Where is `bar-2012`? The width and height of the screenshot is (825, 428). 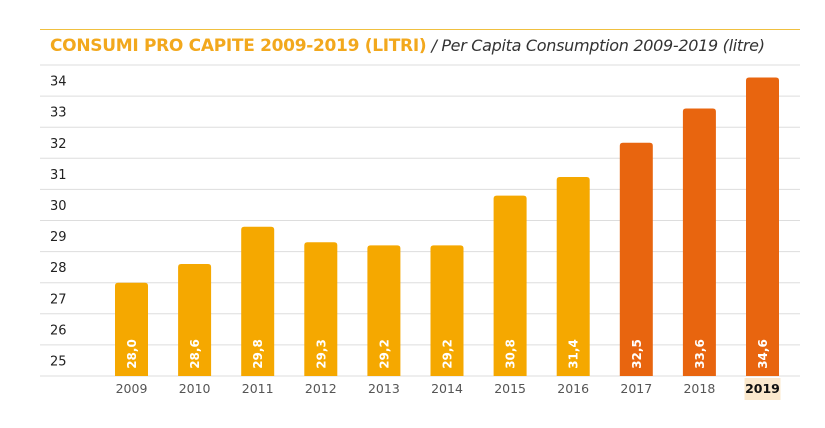
bar-2012 is located at coordinates (321, 309).